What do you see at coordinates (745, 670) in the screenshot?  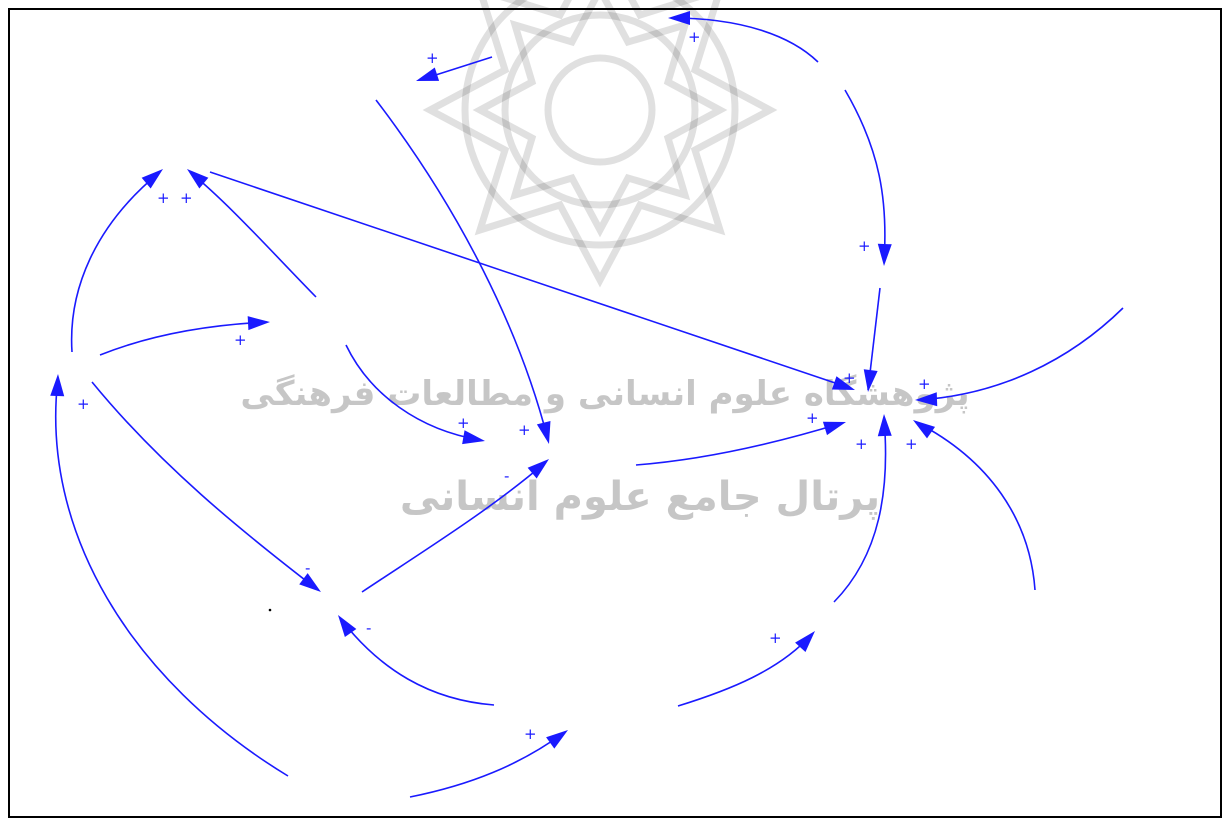 I see `causal-link-l20` at bounding box center [745, 670].